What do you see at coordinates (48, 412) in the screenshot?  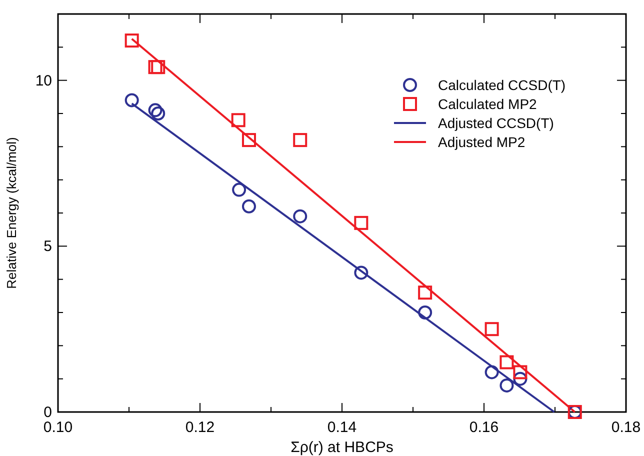 I see `y-tick-label: 0` at bounding box center [48, 412].